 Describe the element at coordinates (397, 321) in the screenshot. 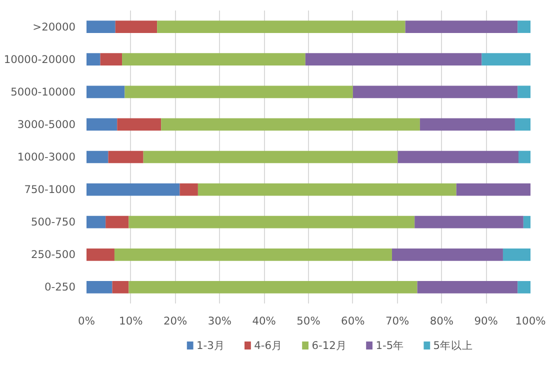

I see `x-tick-label: 70%` at that location.